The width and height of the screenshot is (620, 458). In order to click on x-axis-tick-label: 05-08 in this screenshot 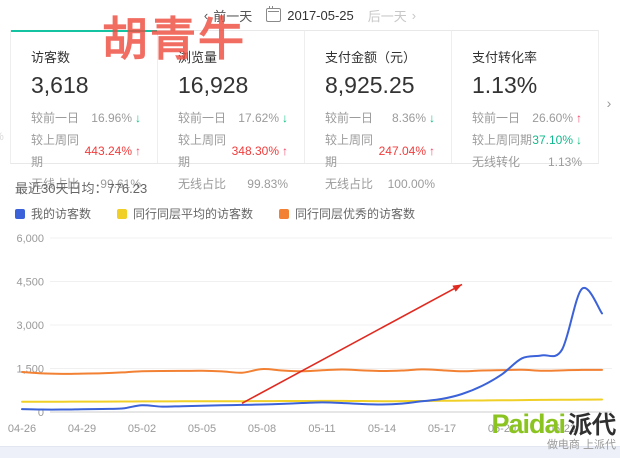, I will do `click(262, 429)`.